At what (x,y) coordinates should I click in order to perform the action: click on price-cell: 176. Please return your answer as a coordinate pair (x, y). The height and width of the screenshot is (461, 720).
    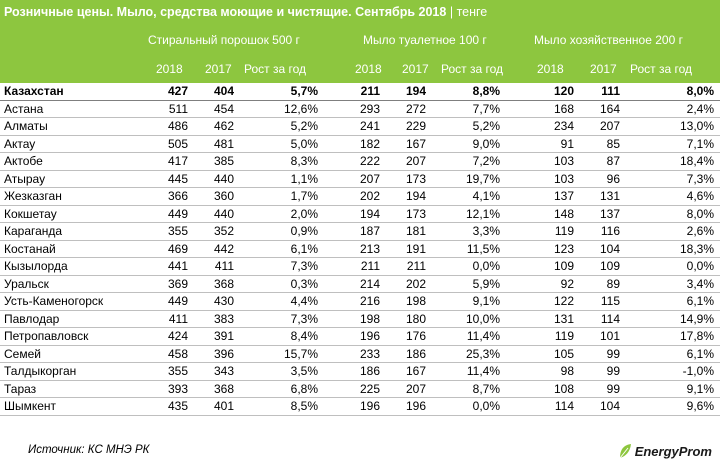
    Looking at the image, I should click on (409, 336).